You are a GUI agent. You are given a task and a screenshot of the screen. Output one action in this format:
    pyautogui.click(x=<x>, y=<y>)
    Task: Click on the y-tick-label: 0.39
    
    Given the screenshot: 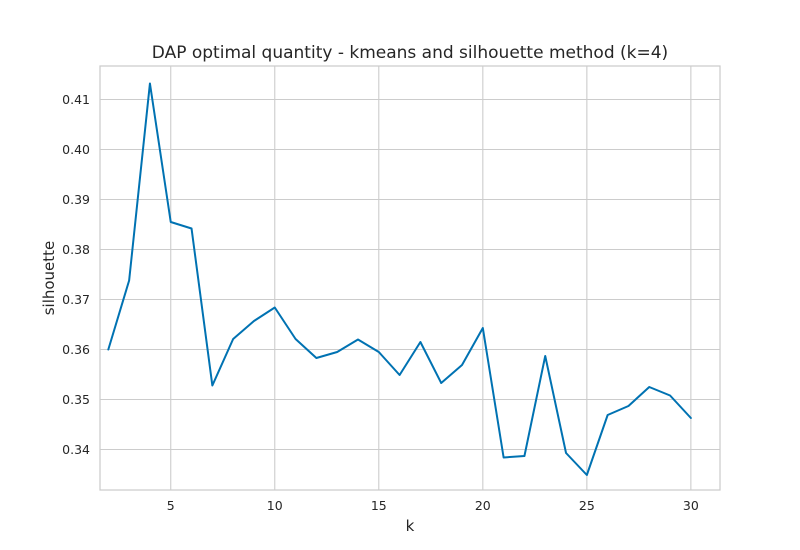 What is the action you would take?
    pyautogui.click(x=76, y=199)
    